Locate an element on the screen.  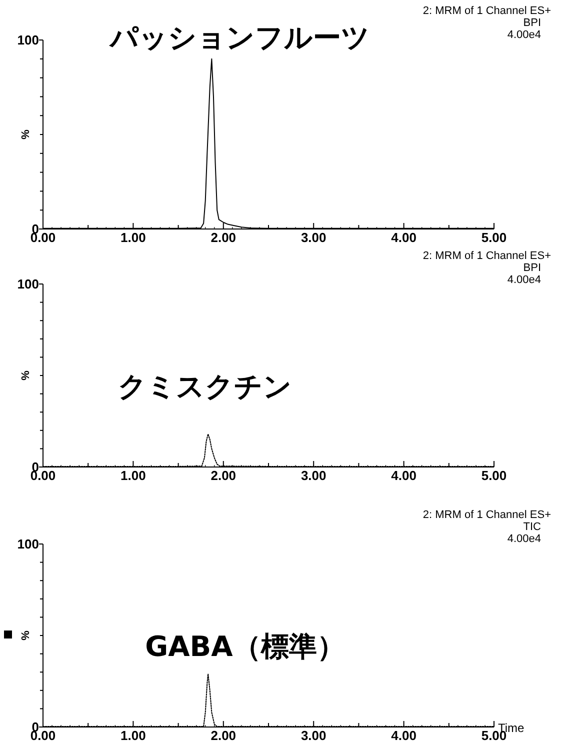
chart-title: パッションフルーツ is located at coordinates (239, 37).